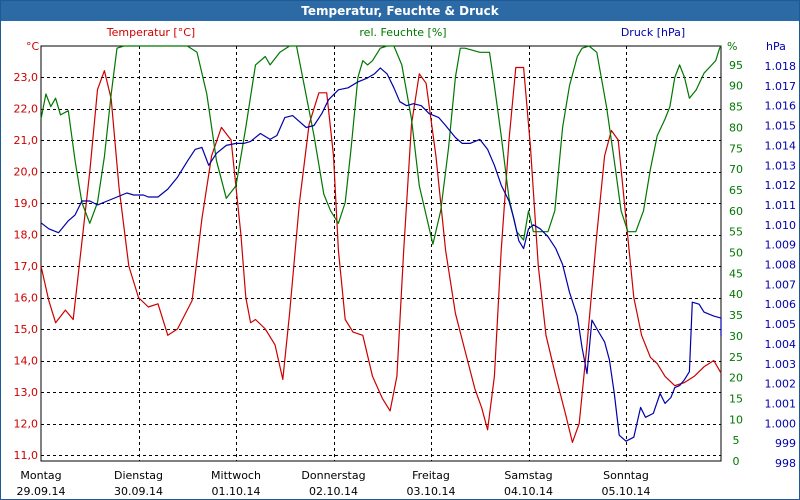 The width and height of the screenshot is (800, 500). I want to click on temperature-tick-label: 22,0, so click(26, 109).